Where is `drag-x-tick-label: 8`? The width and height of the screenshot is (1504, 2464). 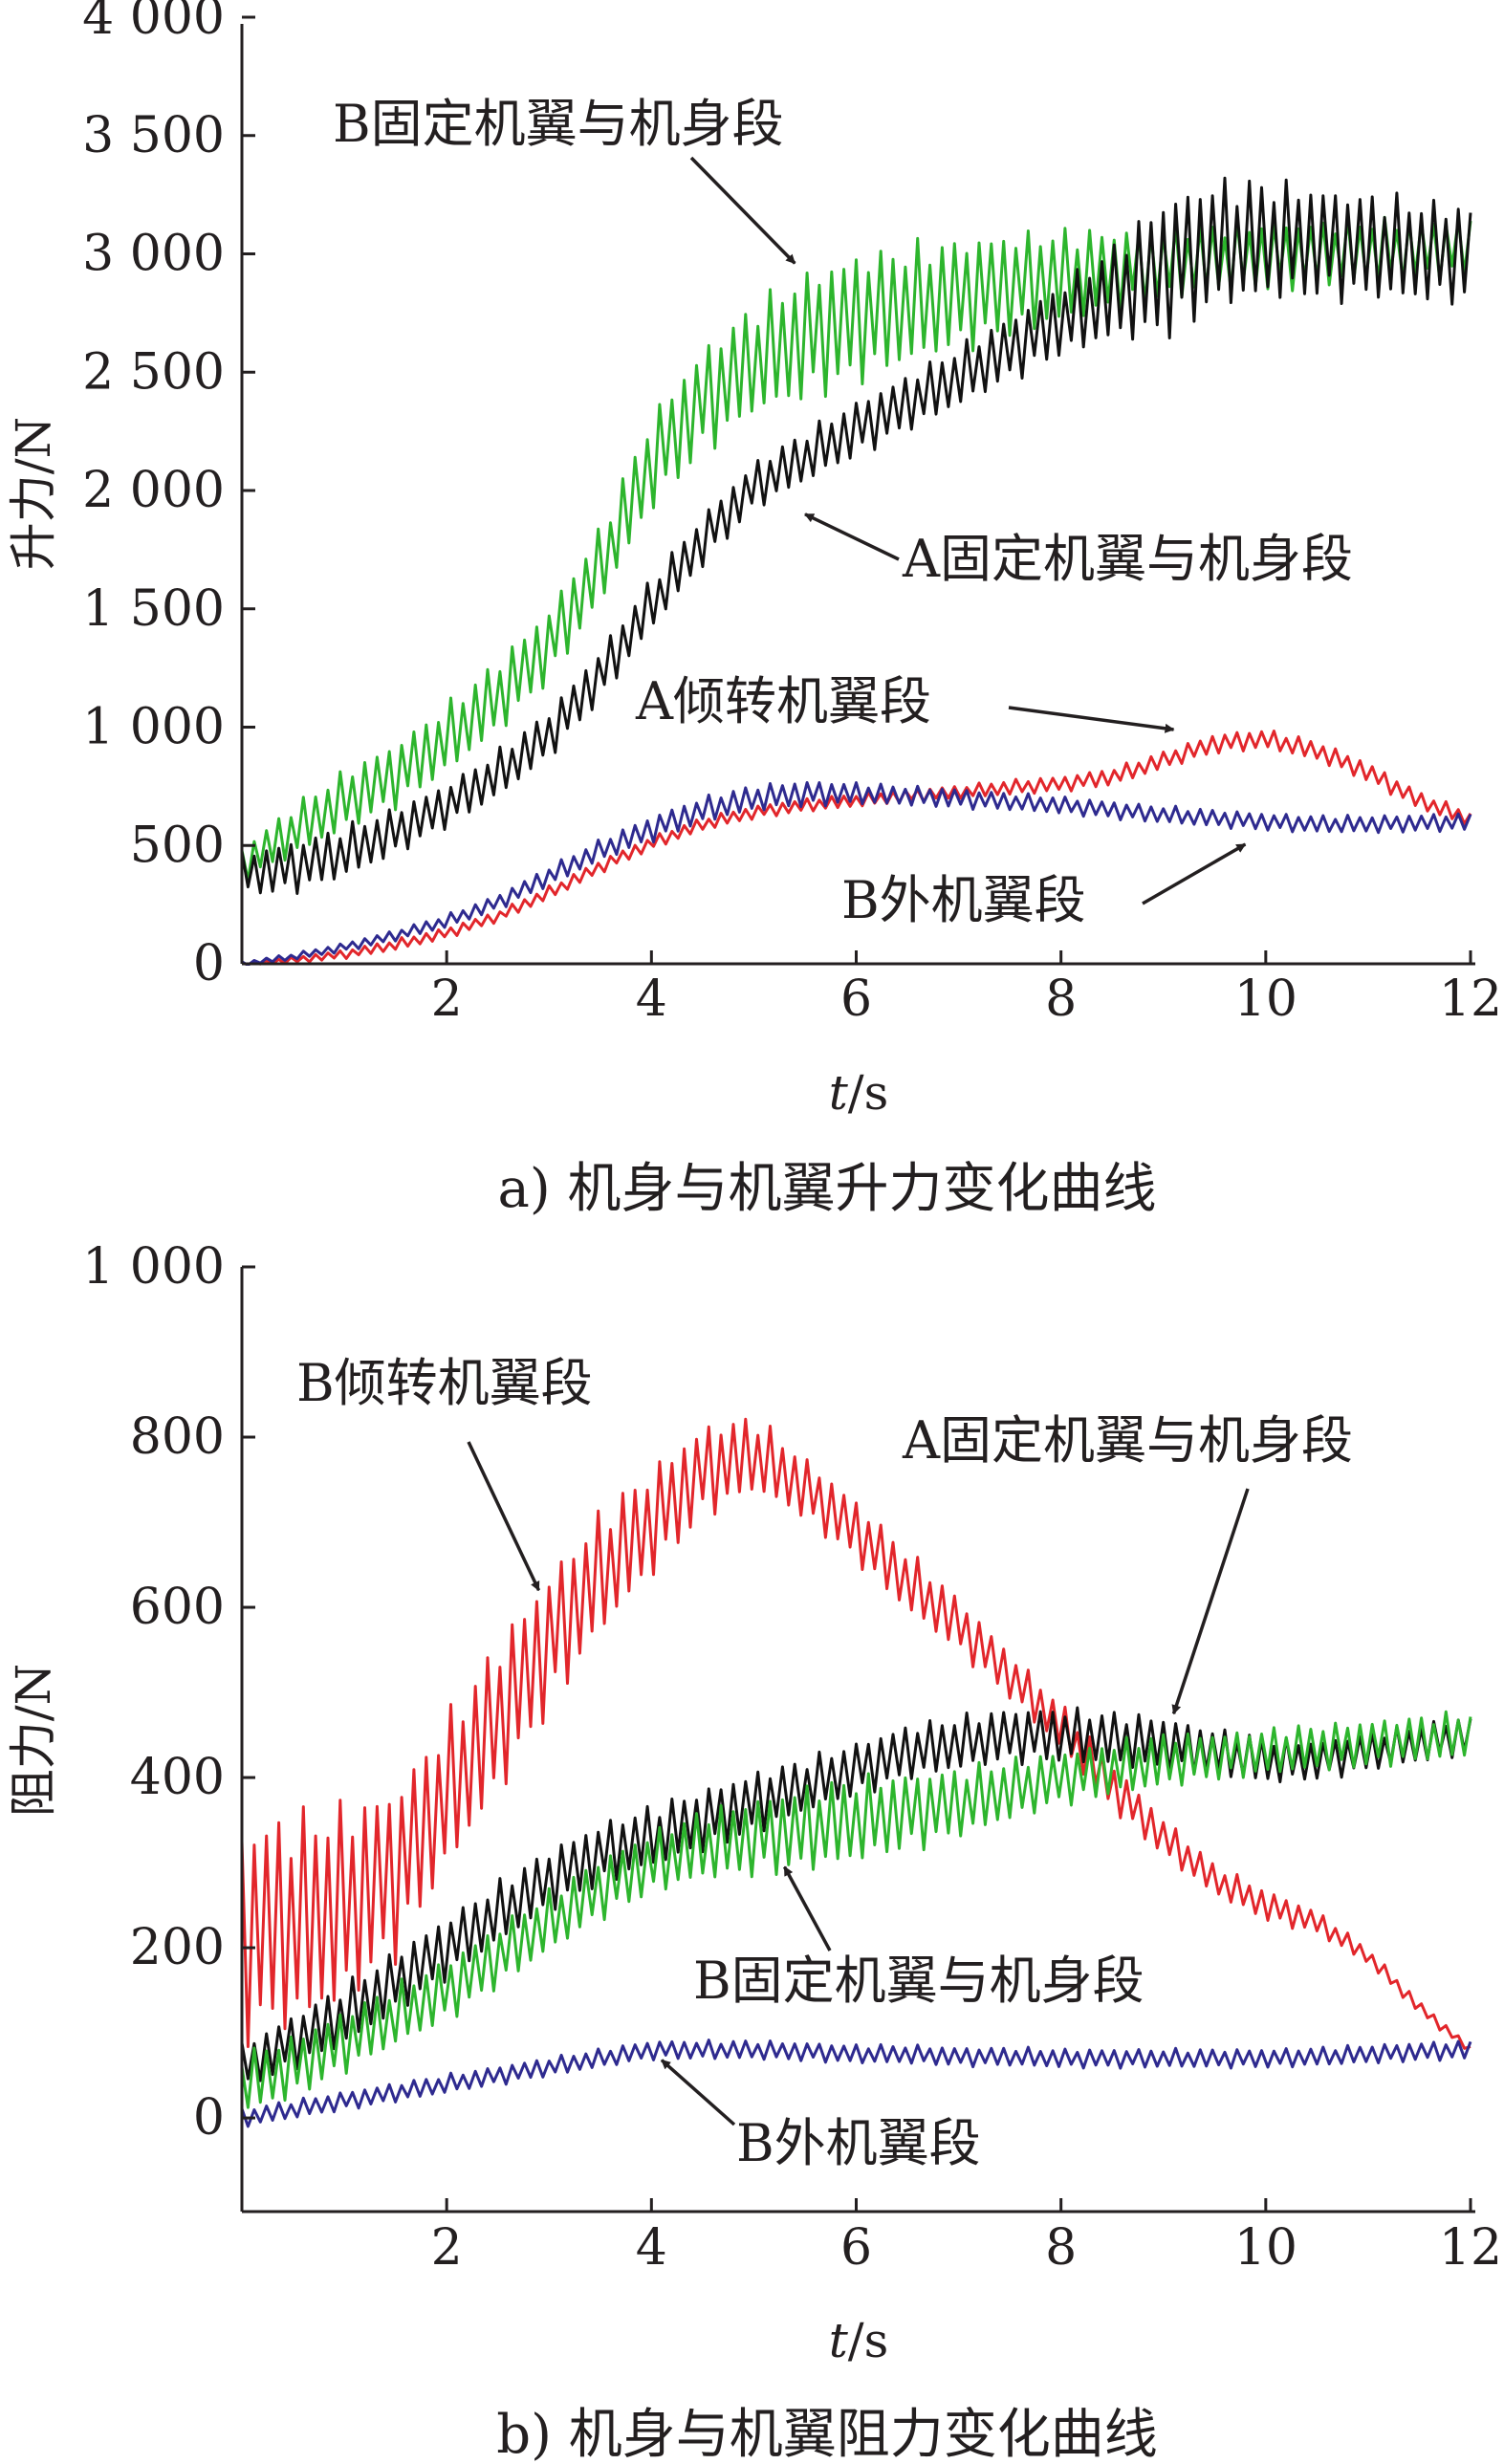 drag-x-tick-label: 8 is located at coordinates (1061, 2248).